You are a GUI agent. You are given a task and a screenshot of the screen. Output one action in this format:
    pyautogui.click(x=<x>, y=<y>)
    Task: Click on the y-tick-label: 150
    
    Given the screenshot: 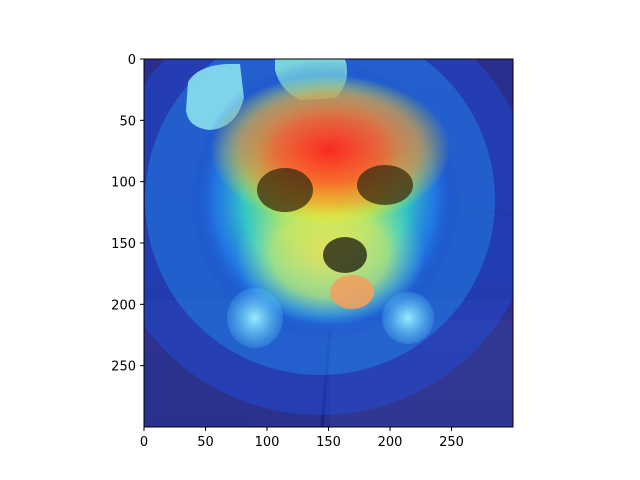 What is the action you would take?
    pyautogui.click(x=123, y=244)
    